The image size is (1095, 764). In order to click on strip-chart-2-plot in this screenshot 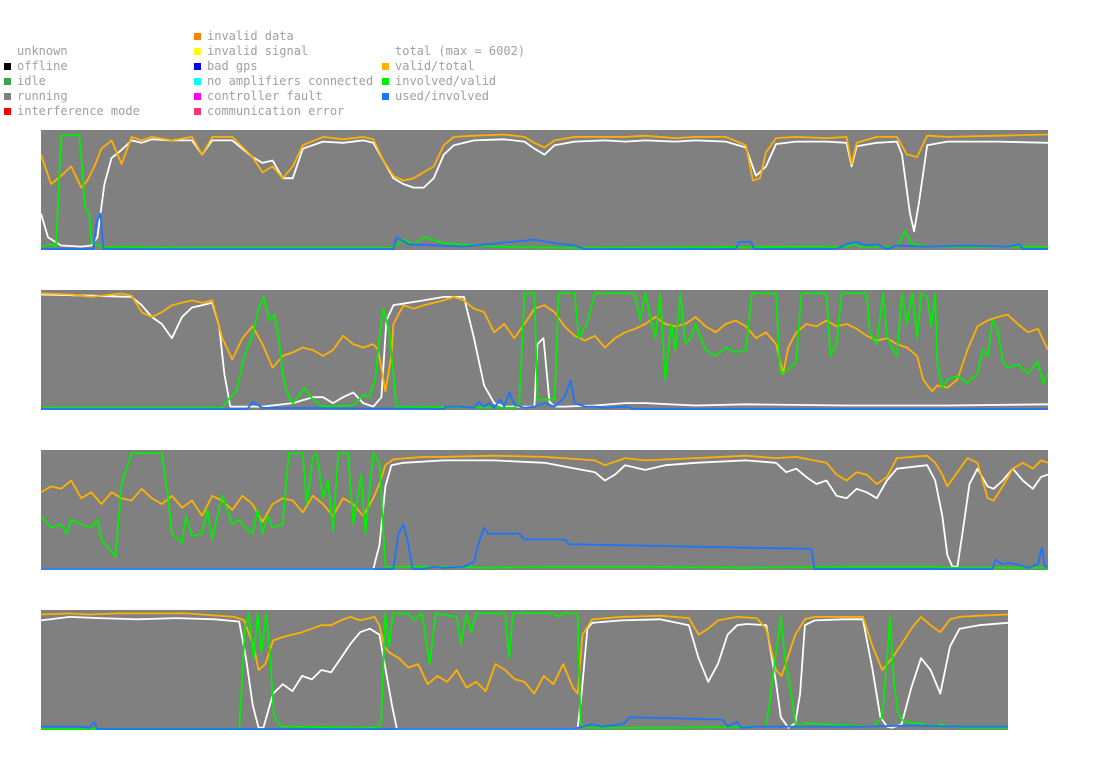, I will do `click(544, 350)`.